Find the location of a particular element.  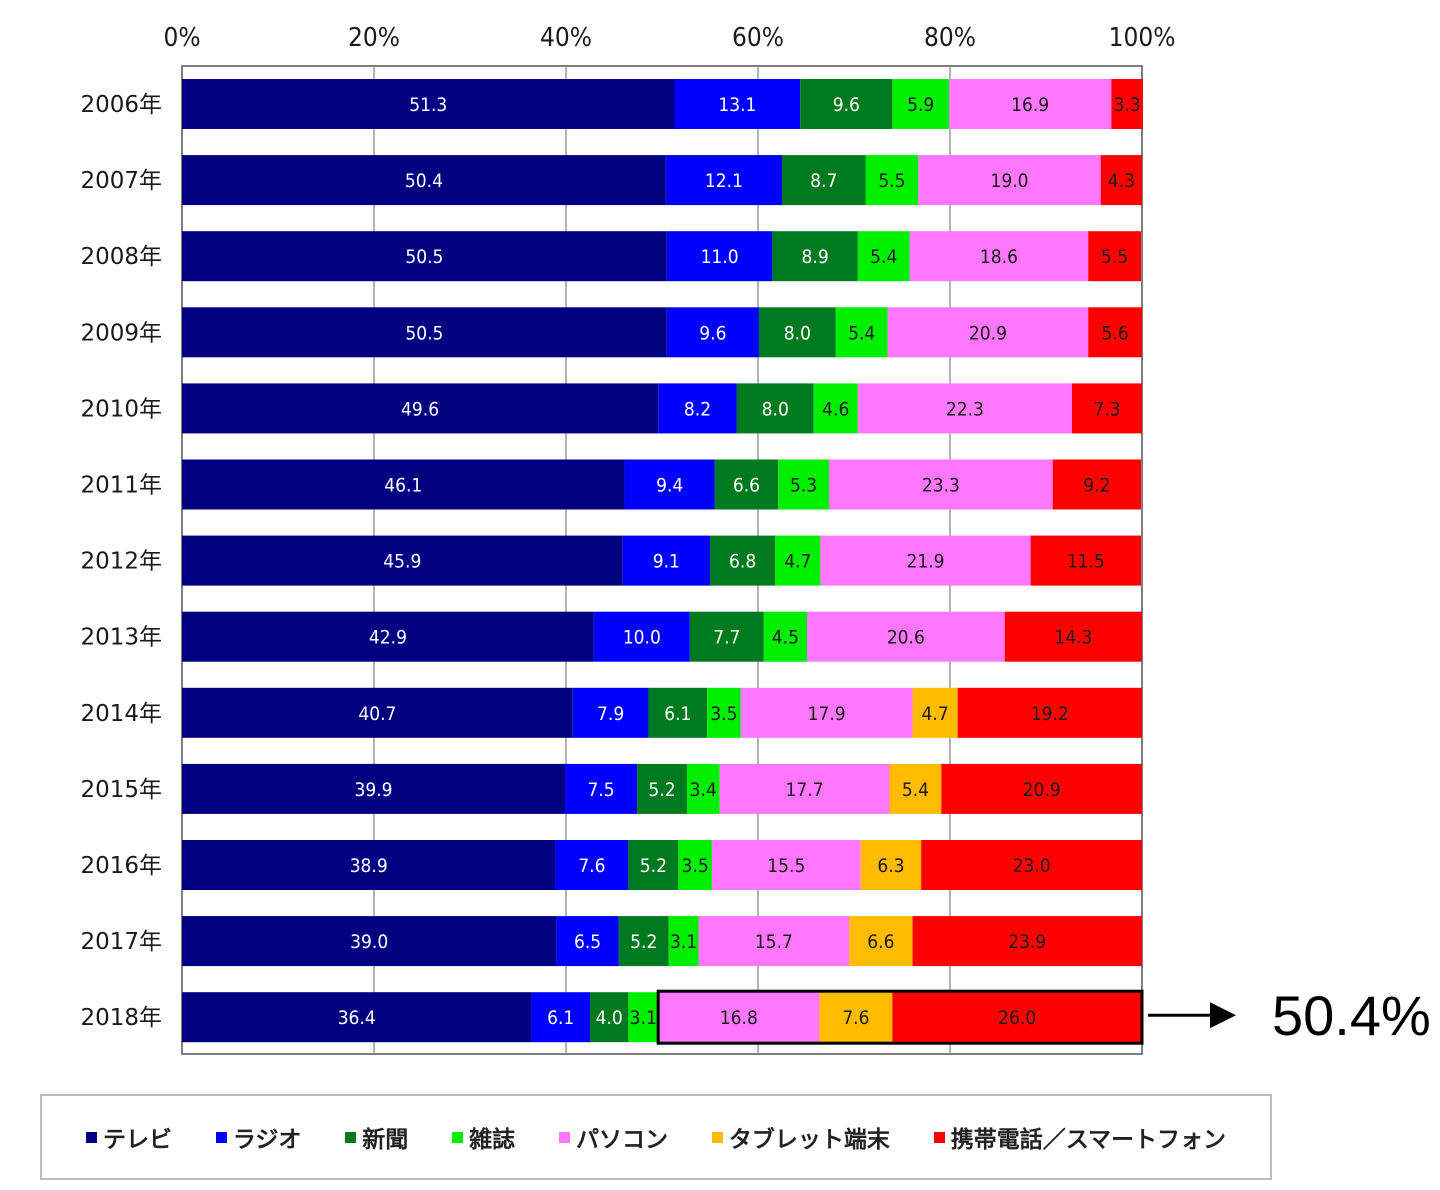

data-label: 46.1 is located at coordinates (403, 486).